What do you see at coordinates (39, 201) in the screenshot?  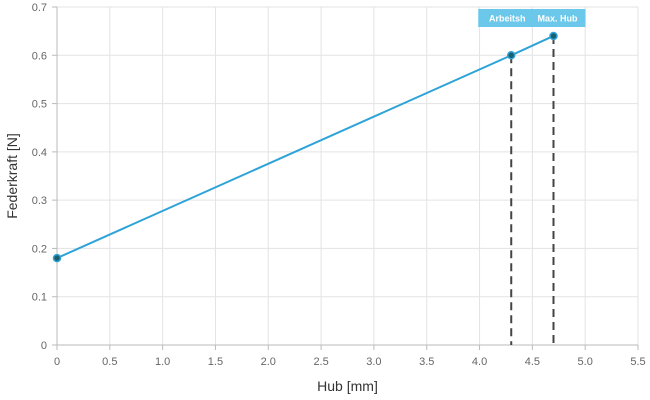 I see `y-tick-label: 0.3` at bounding box center [39, 201].